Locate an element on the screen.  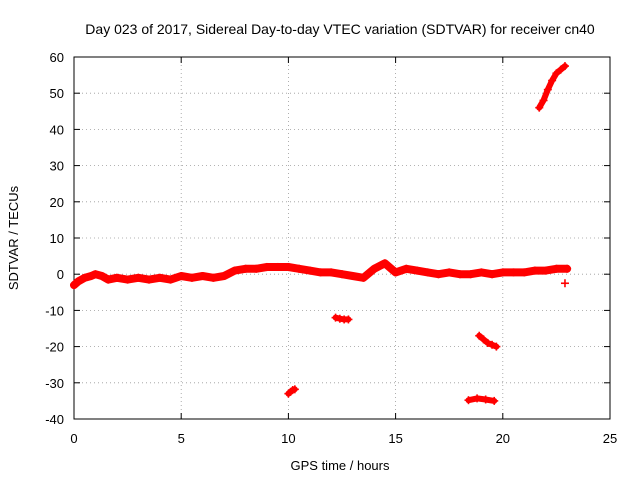
x-tick-label: 15 is located at coordinates (395, 438).